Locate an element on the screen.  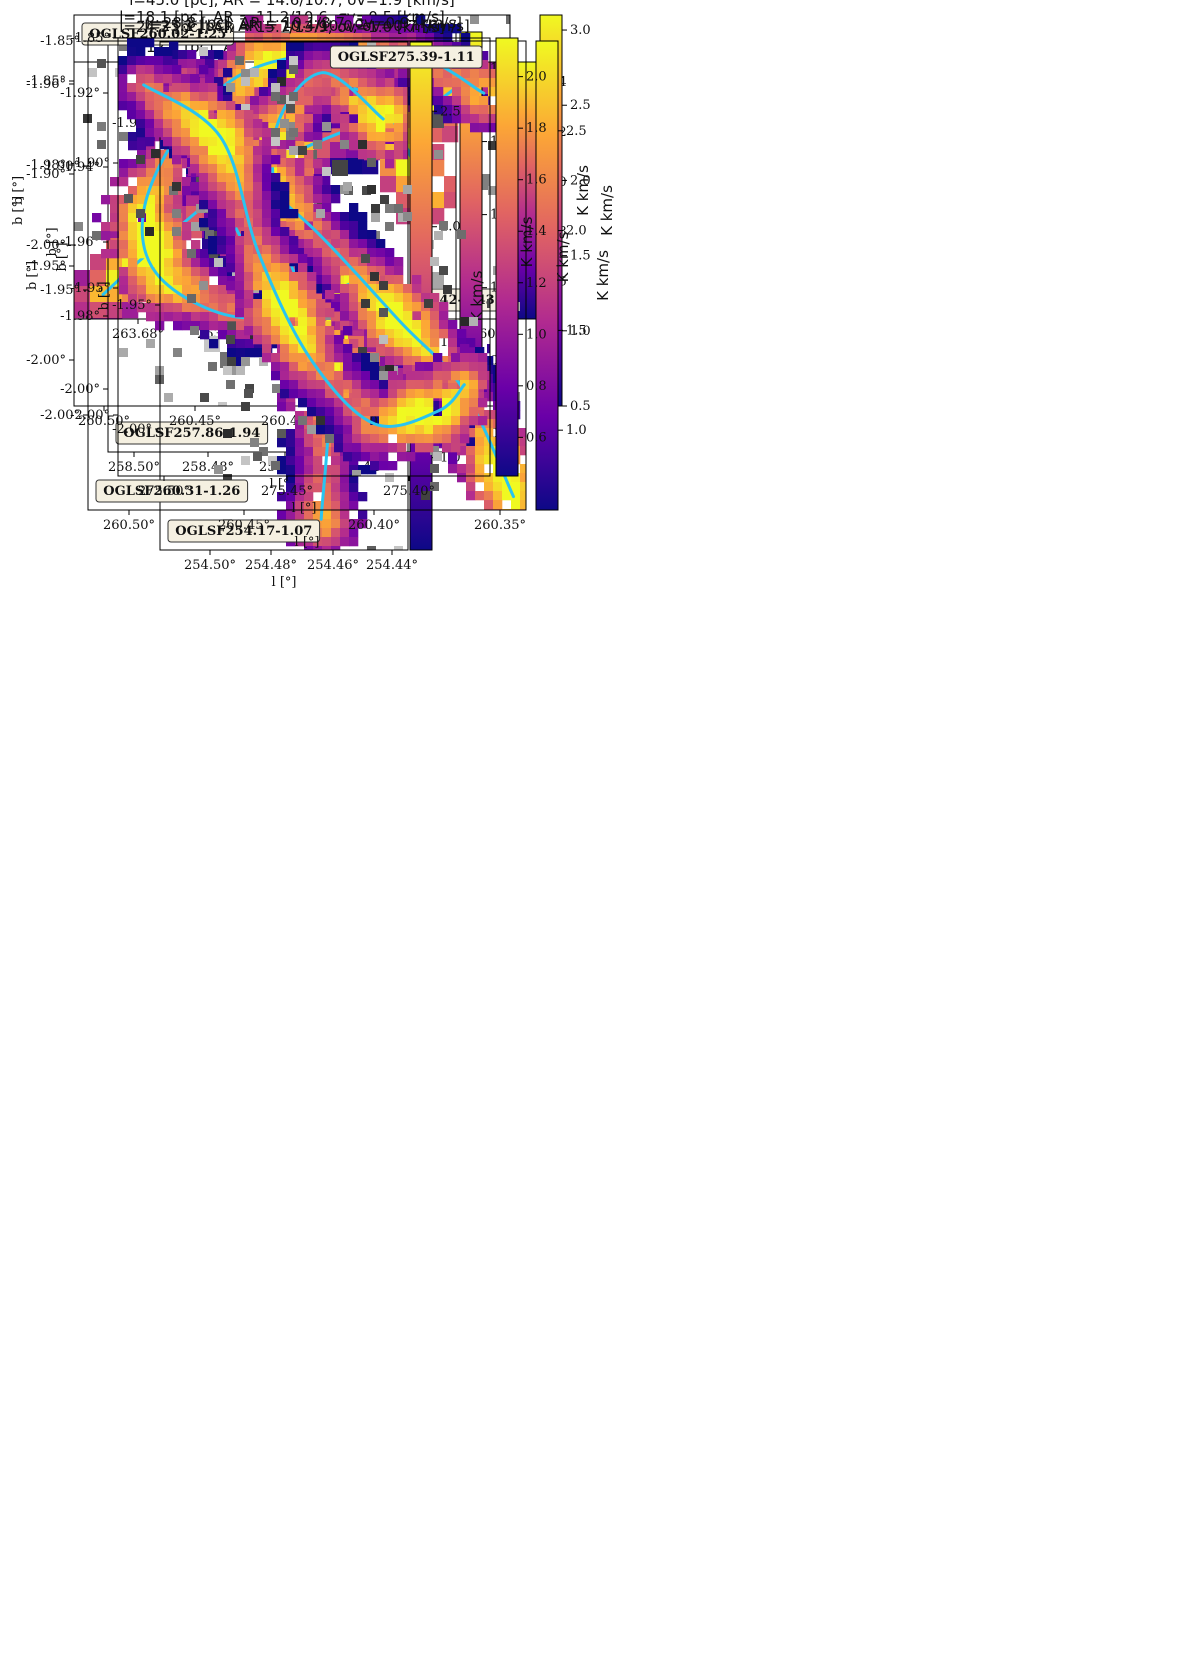
filament-id-text: OGLSF275.39-1.11 is located at coordinates (406, 57).